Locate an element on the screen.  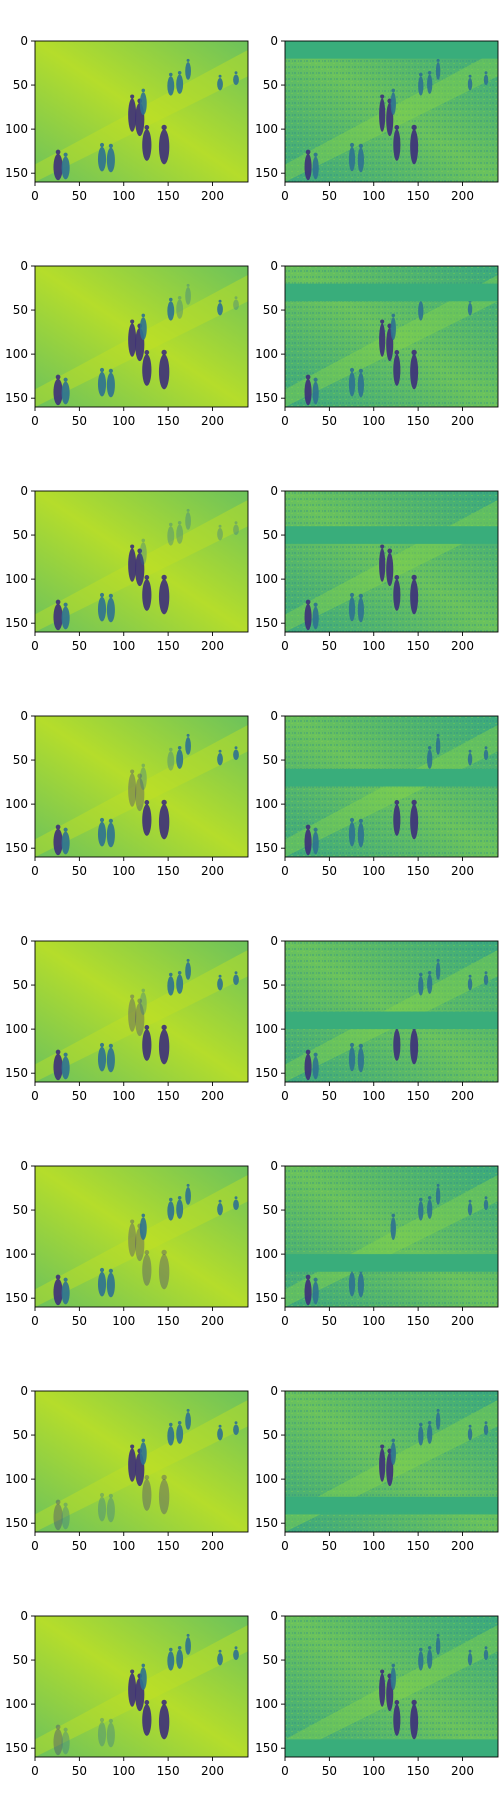
x-tick-label: 100 is located at coordinates (123, 196).